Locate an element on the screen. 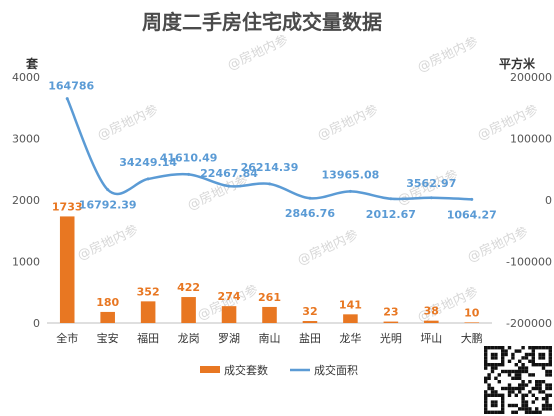 The width and height of the screenshot is (554, 416). line-data-label: 2012.67 is located at coordinates (391, 214).